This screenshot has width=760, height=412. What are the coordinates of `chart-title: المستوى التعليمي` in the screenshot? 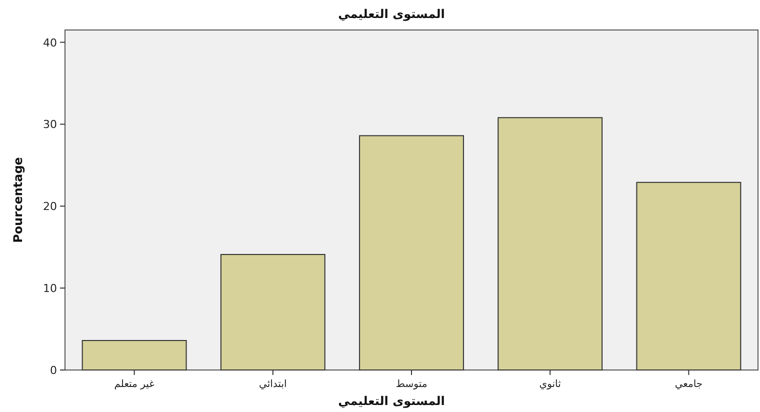 It's located at (391, 14).